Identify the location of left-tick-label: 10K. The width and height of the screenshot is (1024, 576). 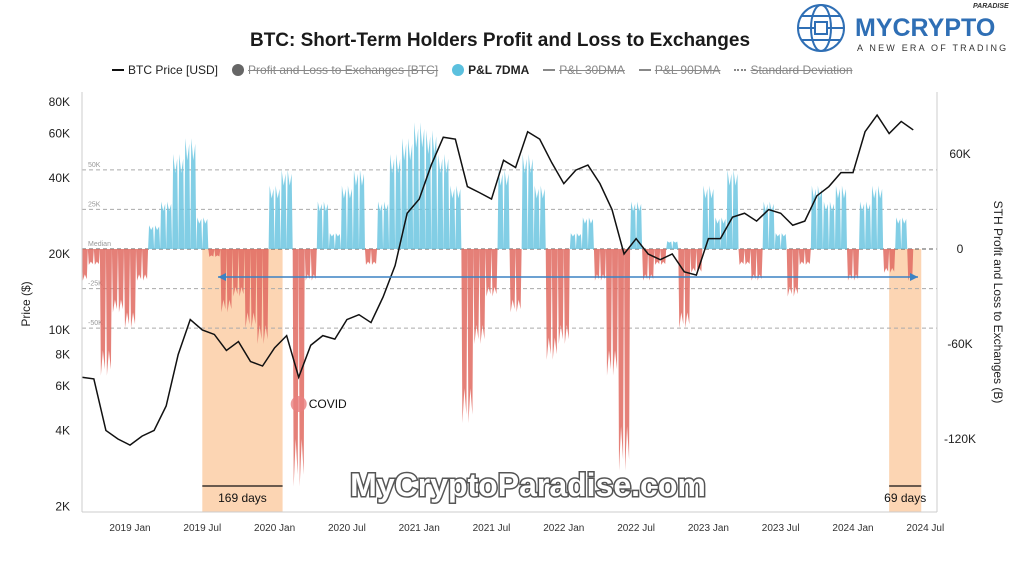
(59, 330).